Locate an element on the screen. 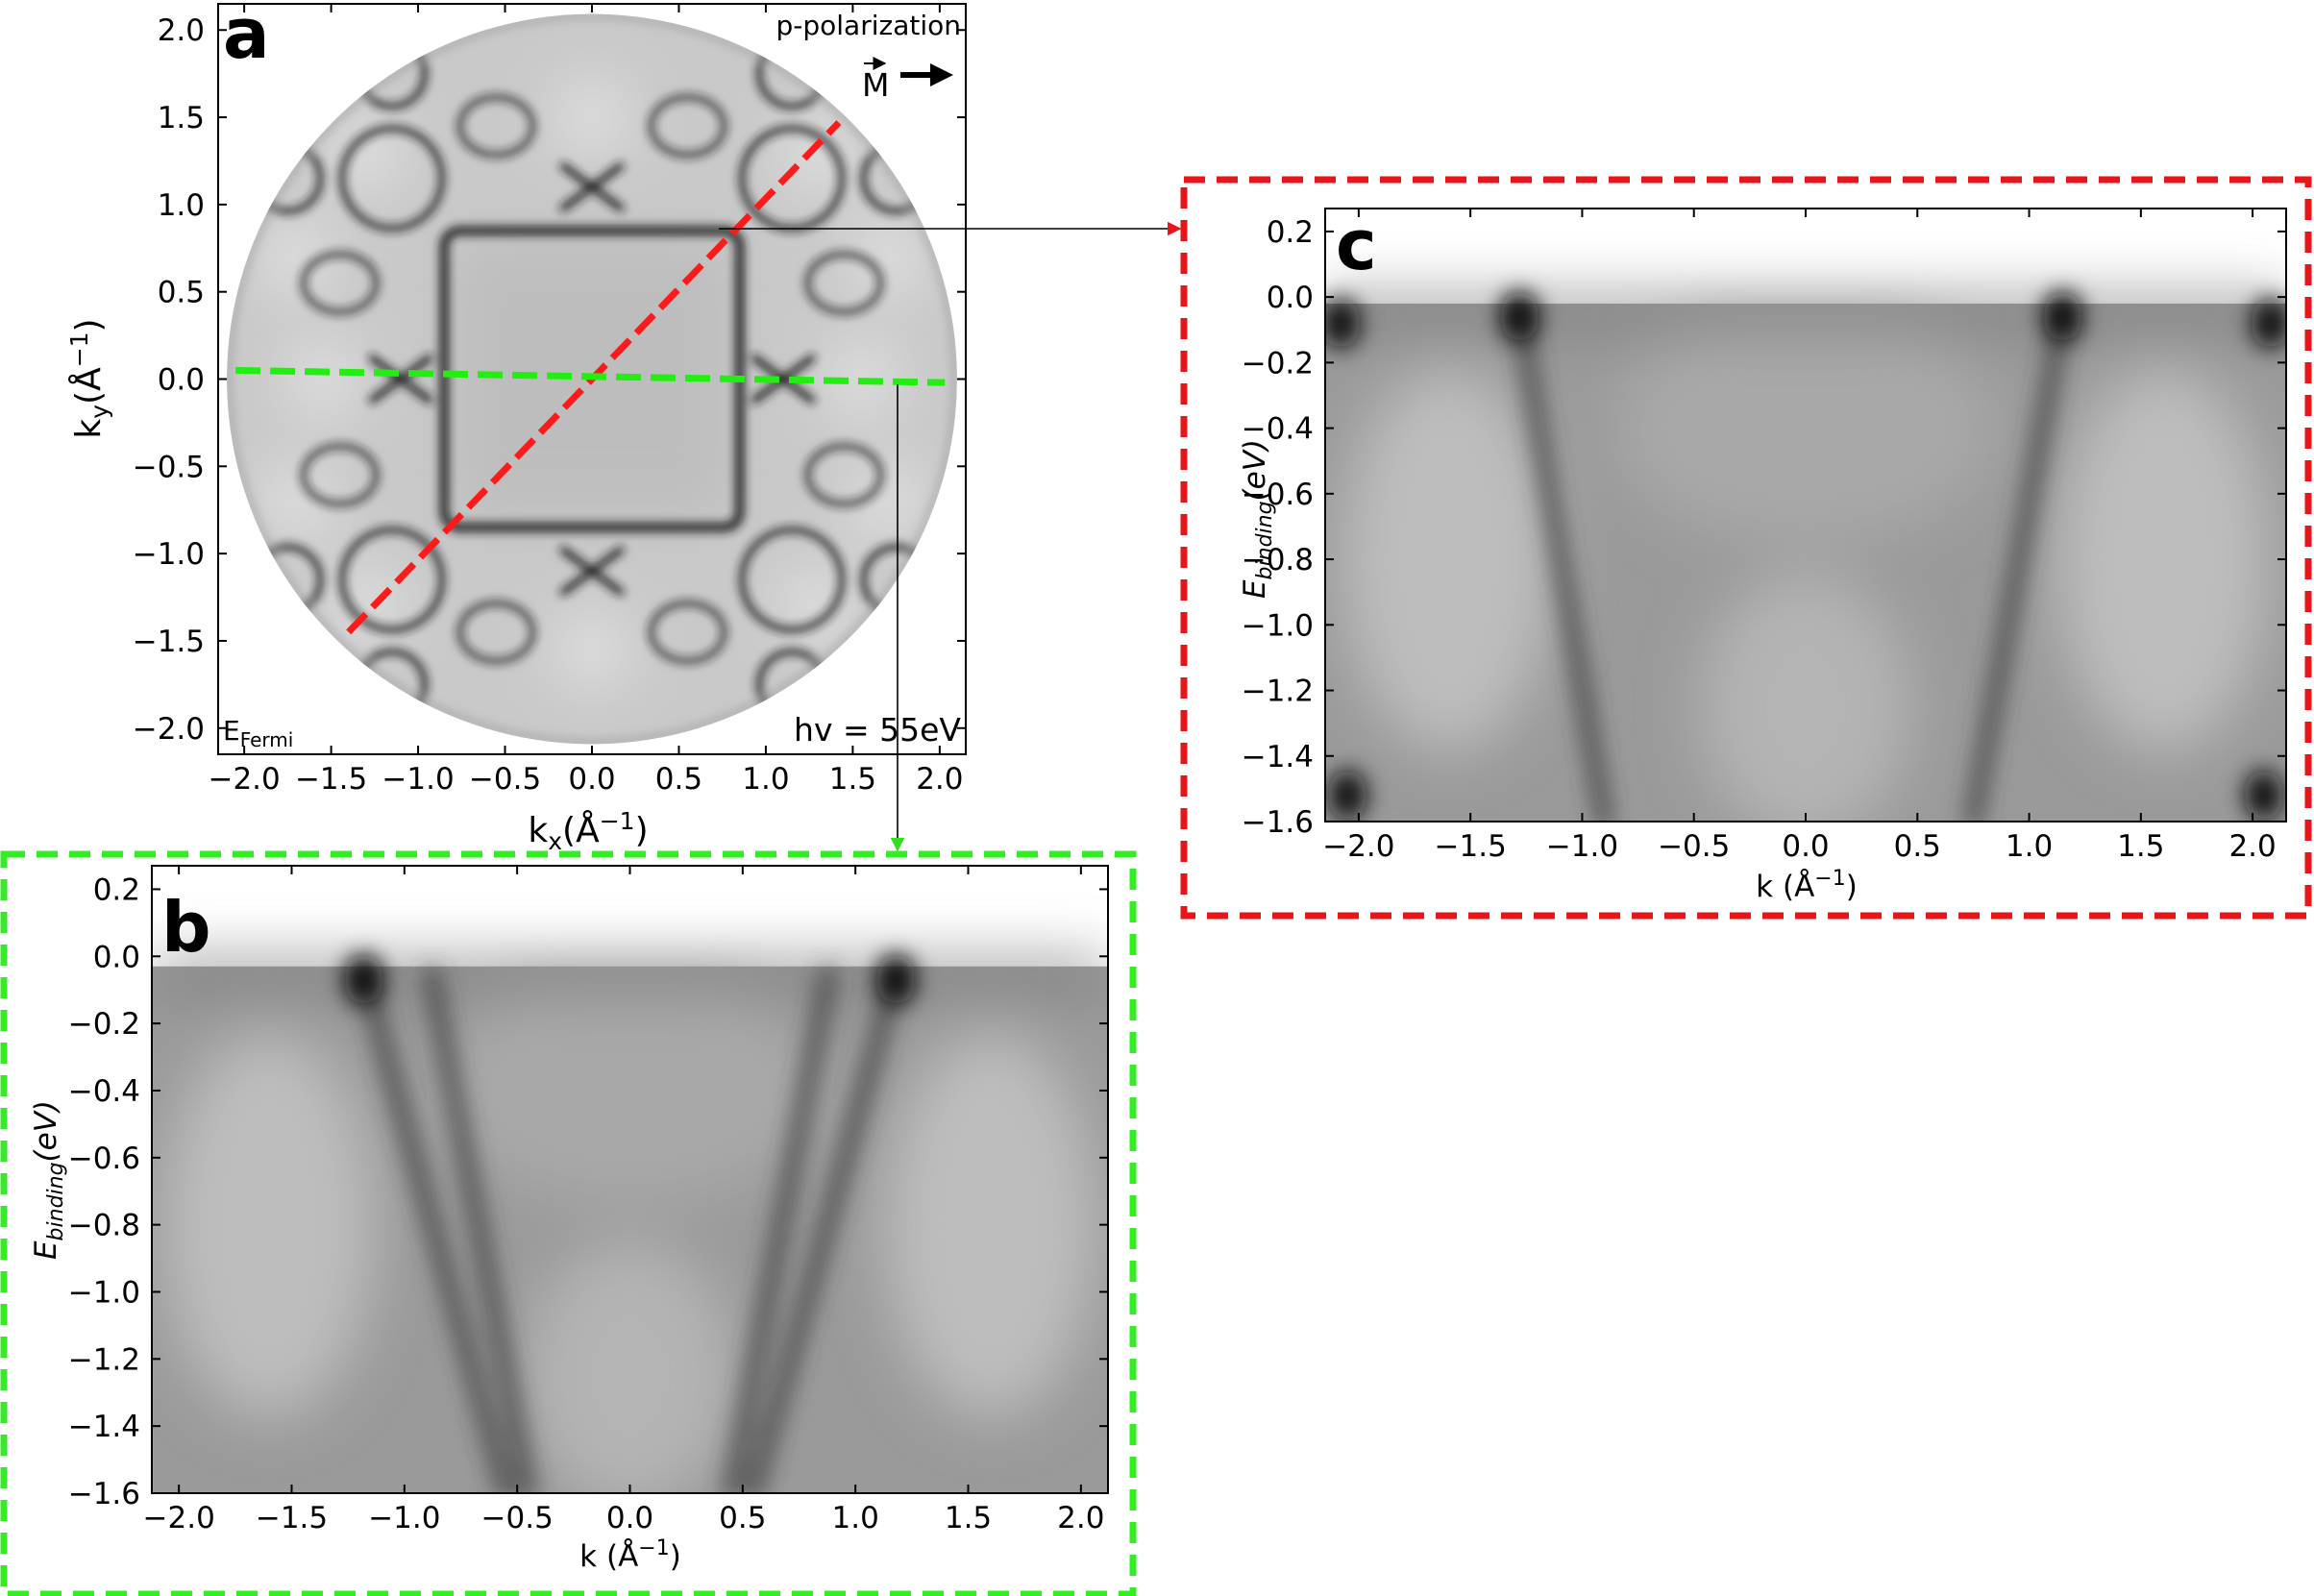 This screenshot has width=2314, height=1596. y-tick-label: 2.0 is located at coordinates (181, 30).